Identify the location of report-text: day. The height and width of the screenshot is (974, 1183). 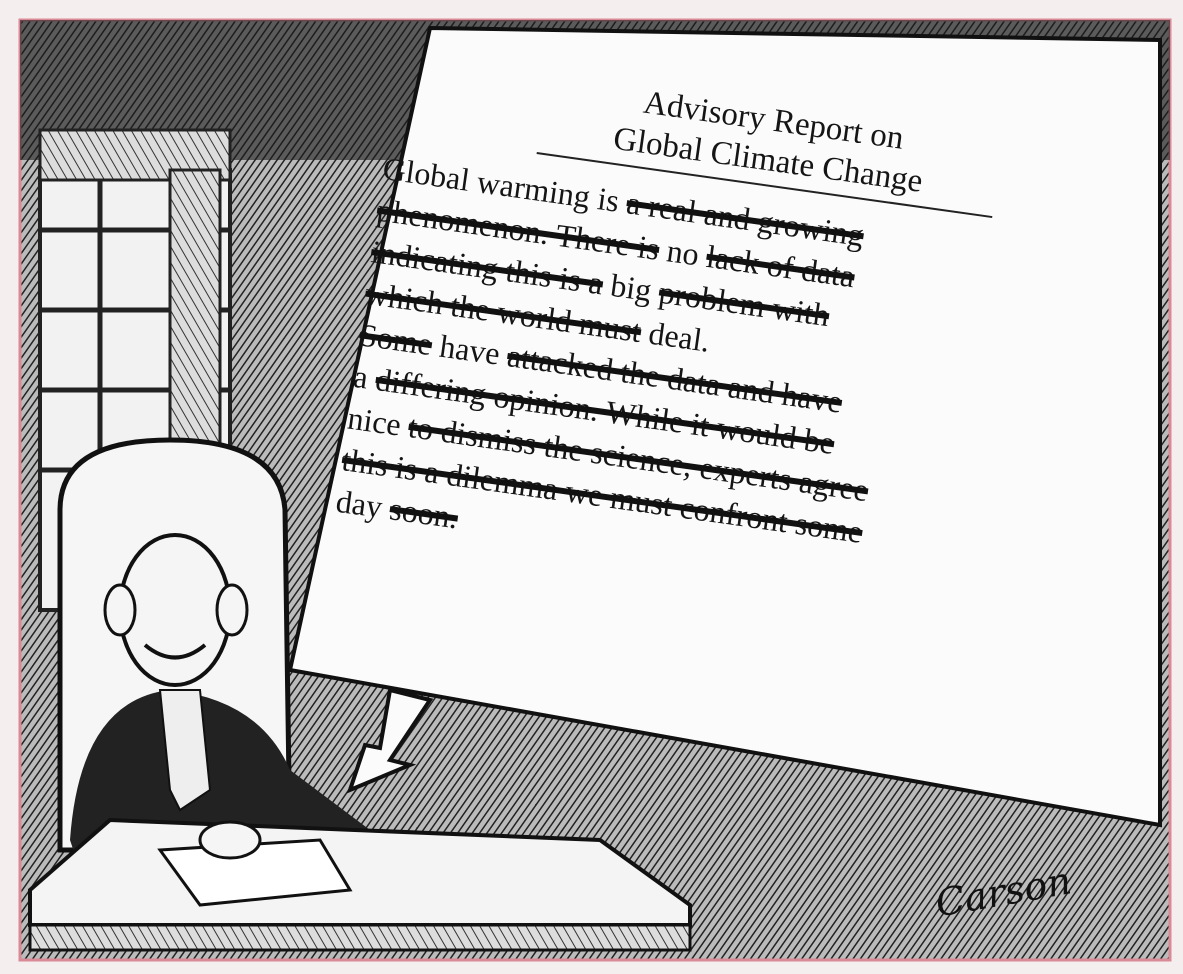
(363, 504).